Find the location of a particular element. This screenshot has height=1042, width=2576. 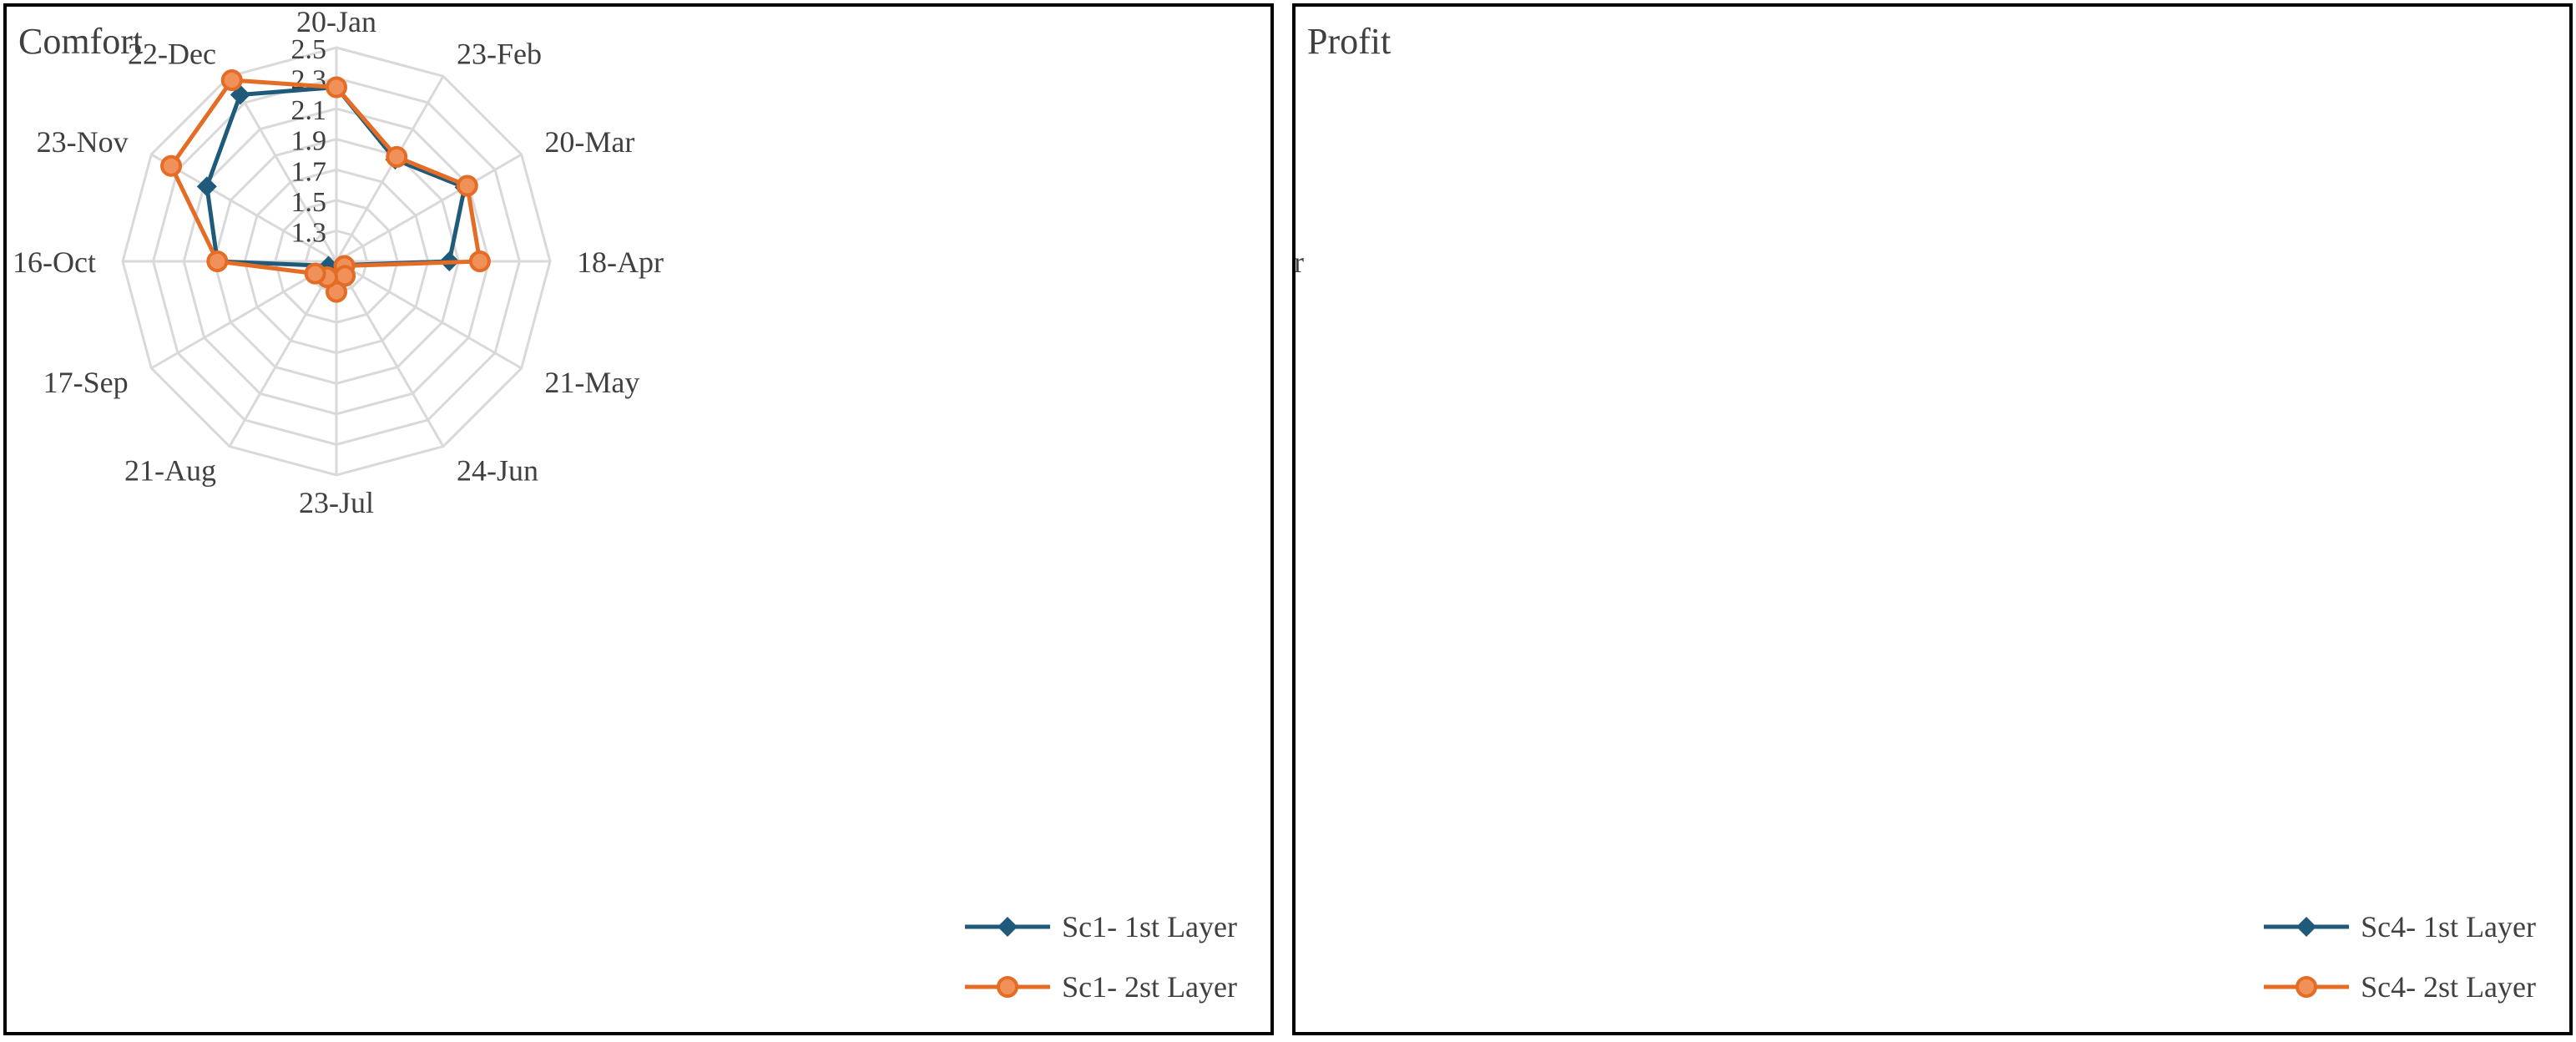

radial-tick-label: 2.1 is located at coordinates (309, 110).